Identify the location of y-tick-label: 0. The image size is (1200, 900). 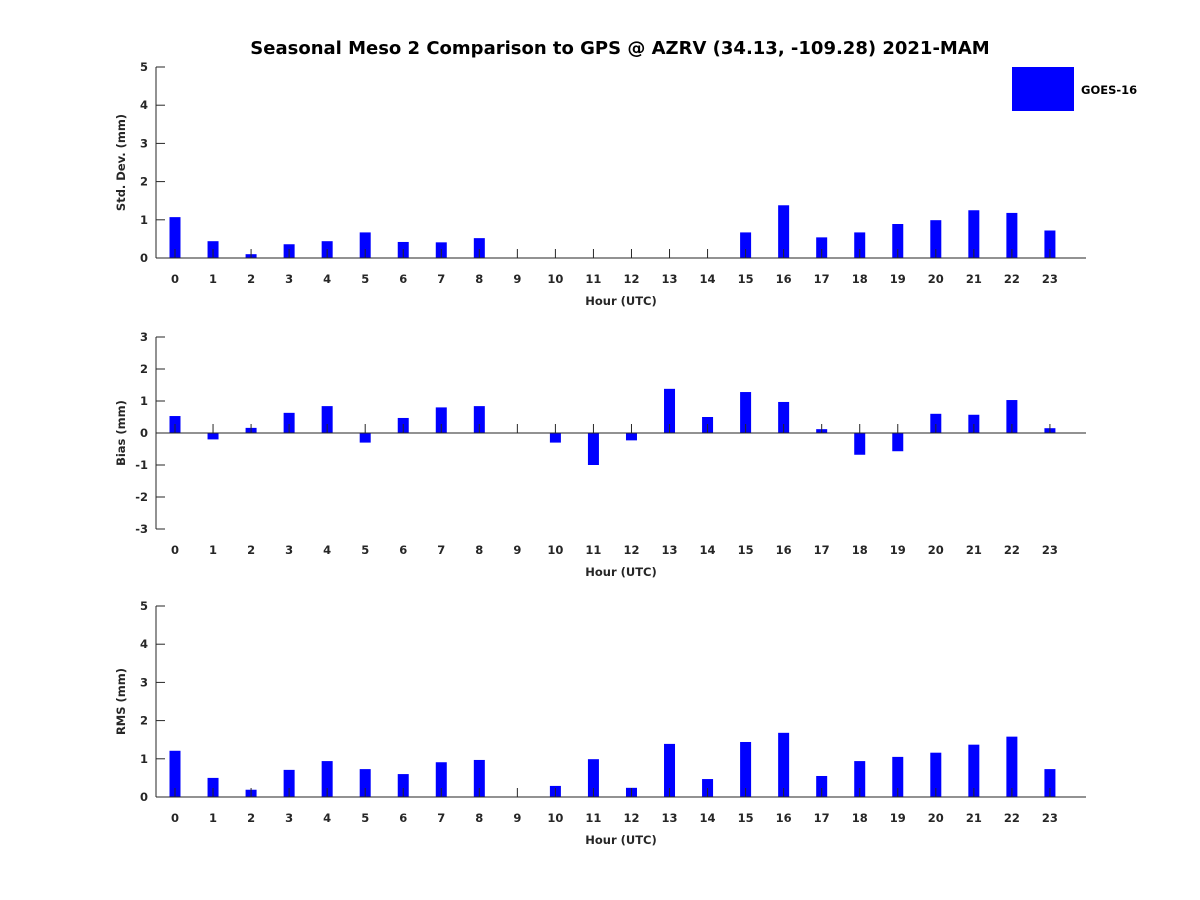
(144, 433).